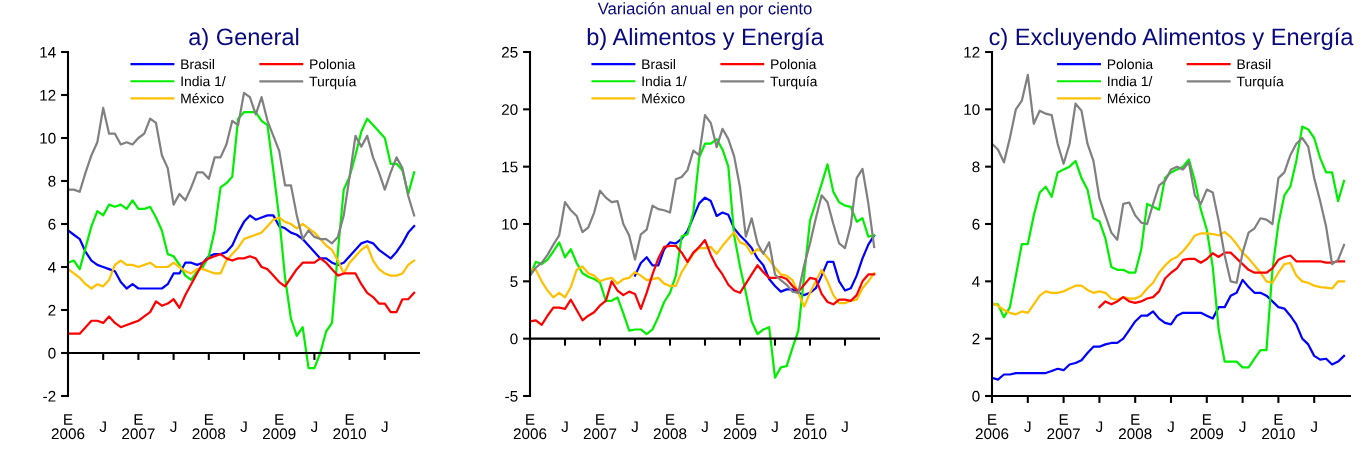 Image resolution: width=1368 pixels, height=453 pixels. Describe the element at coordinates (511, 396) in the screenshot. I see `y-tick-label: -5` at that location.